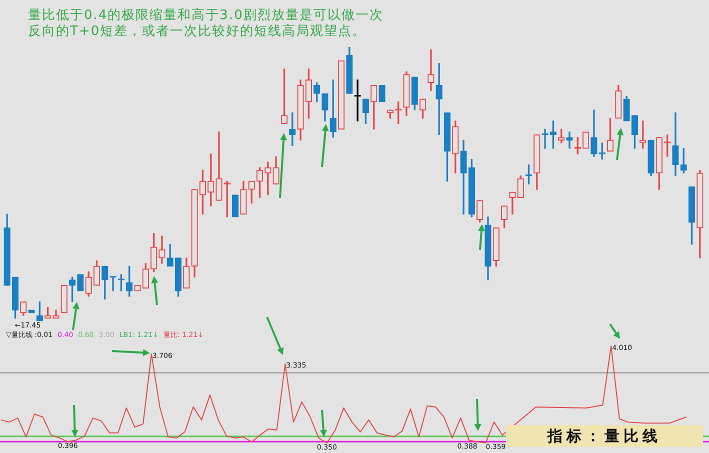 Image resolution: width=709 pixels, height=453 pixels. I want to click on indicator-label-box: 指标：量比线, so click(604, 436).